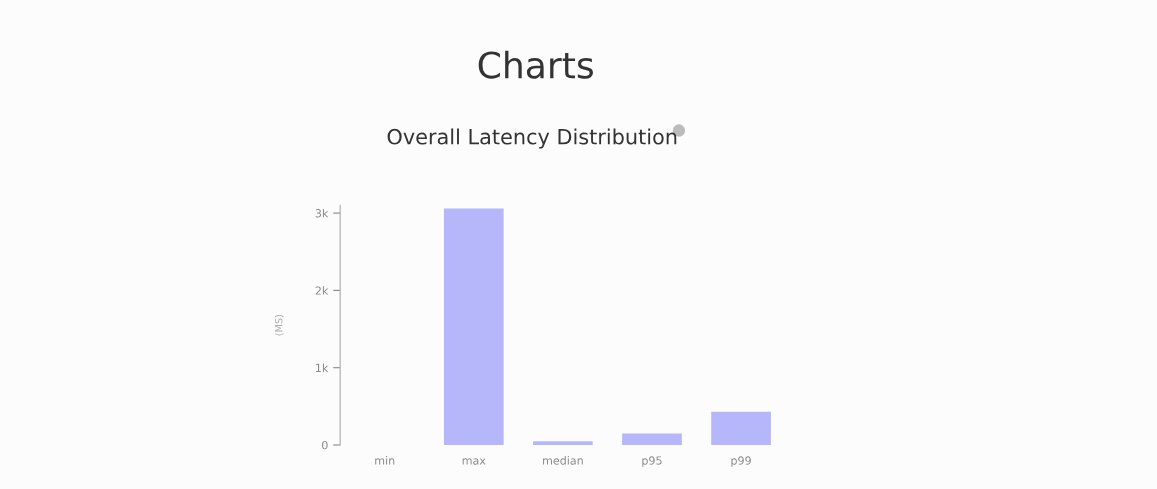 The width and height of the screenshot is (1157, 489). What do you see at coordinates (279, 325) in the screenshot?
I see `y-axis-title: (MS)` at bounding box center [279, 325].